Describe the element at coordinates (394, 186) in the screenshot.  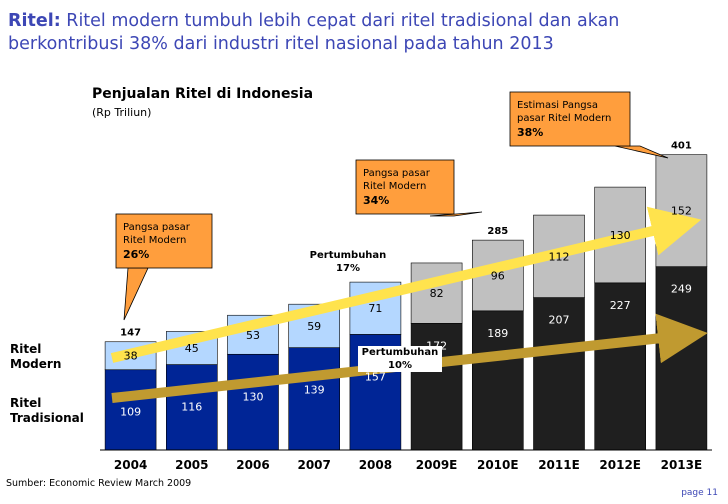
I see `callout-34-line2: Ritel Modern` at that location.